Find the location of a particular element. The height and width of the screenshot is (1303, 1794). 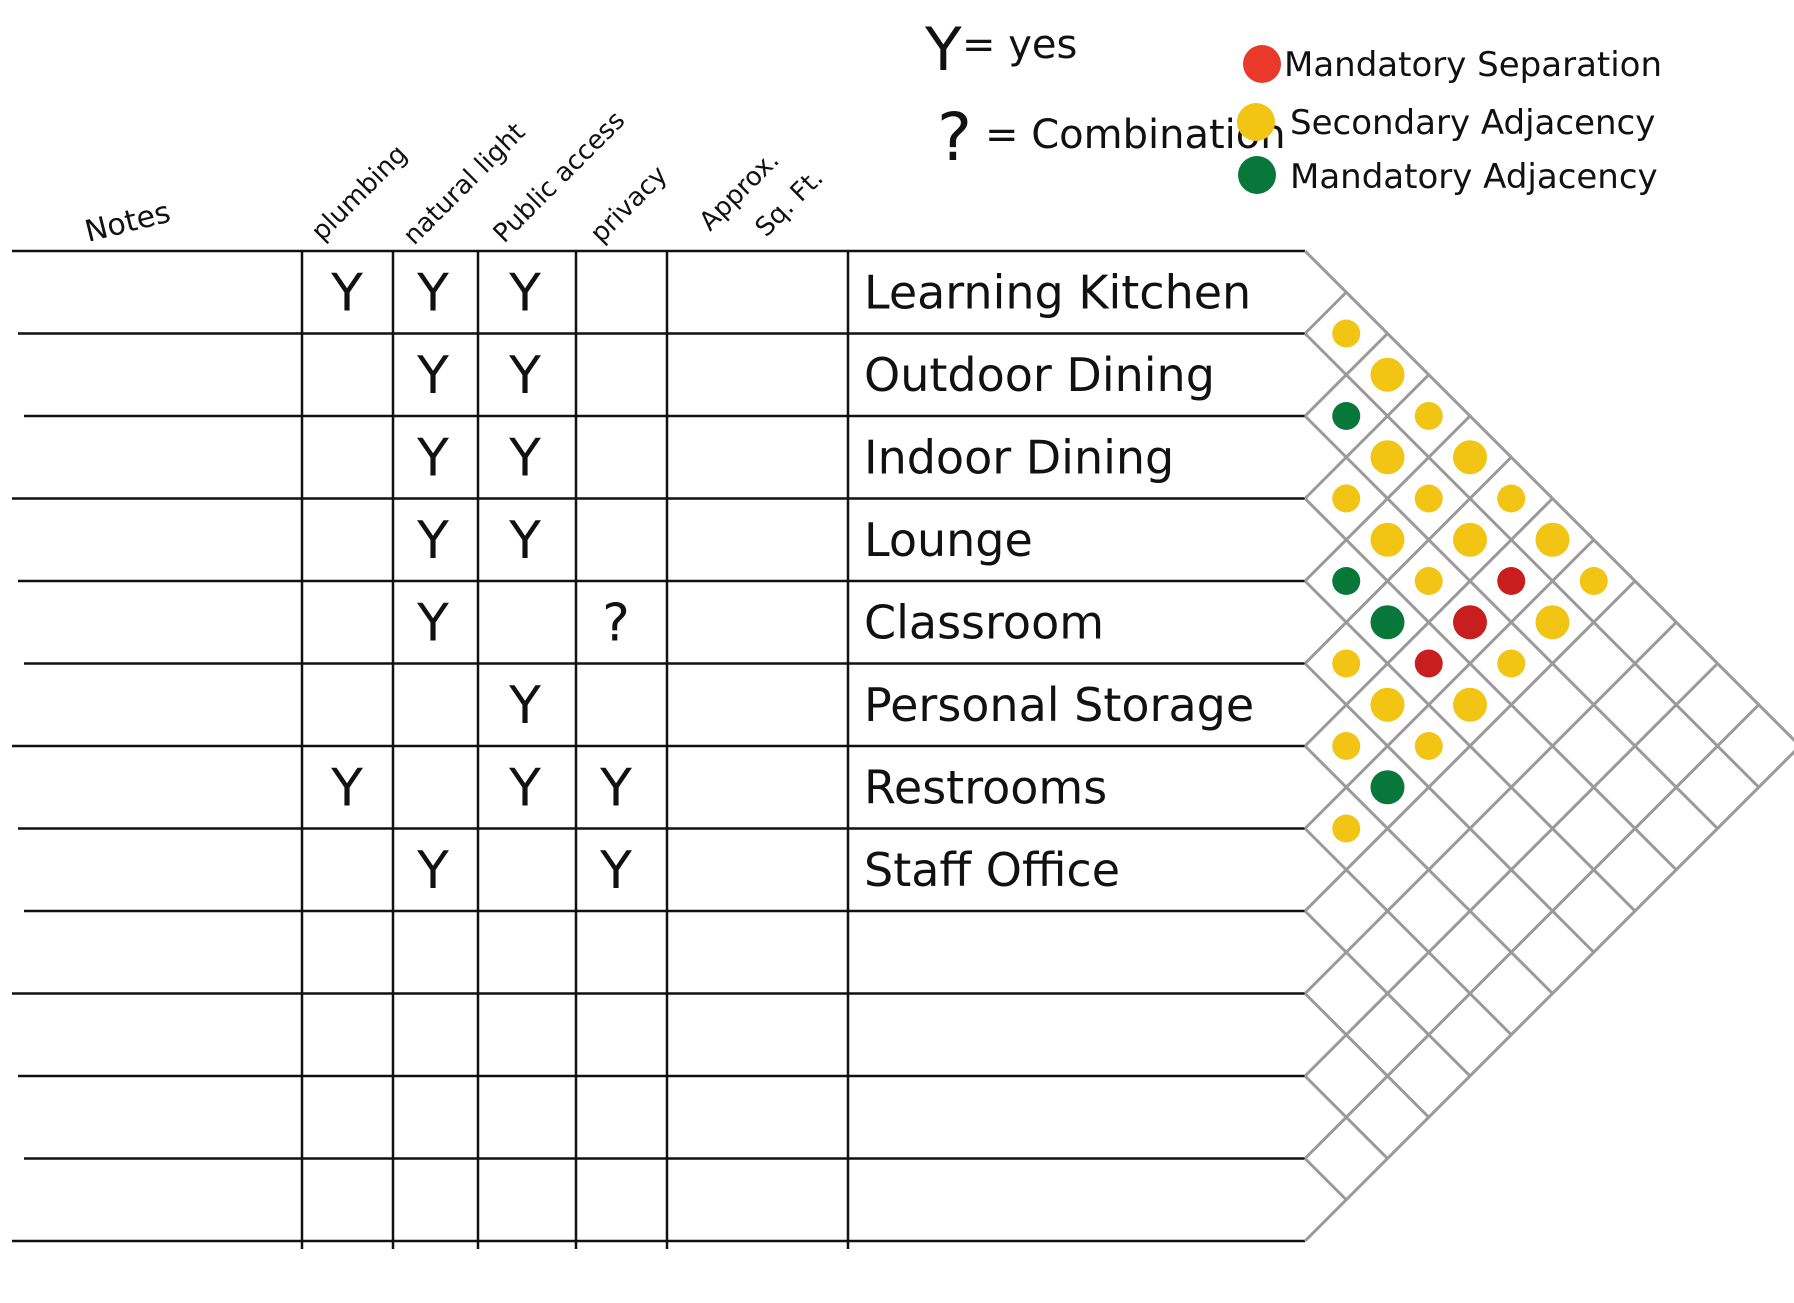

key-yes-symbol: Y is located at coordinates (943, 50).